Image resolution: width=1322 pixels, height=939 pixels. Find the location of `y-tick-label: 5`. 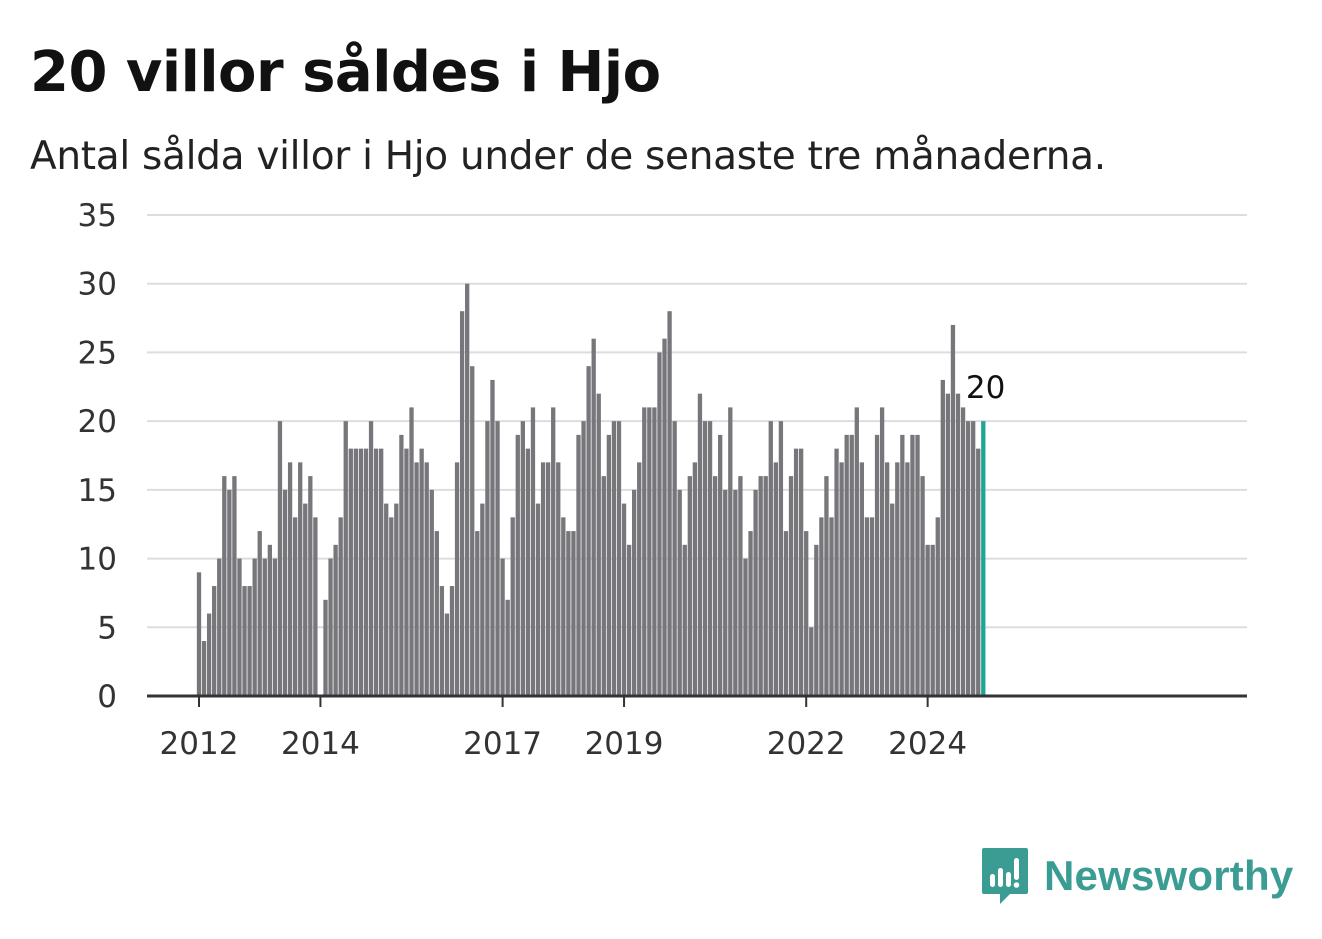

y-tick-label: 5 is located at coordinates (107, 628).